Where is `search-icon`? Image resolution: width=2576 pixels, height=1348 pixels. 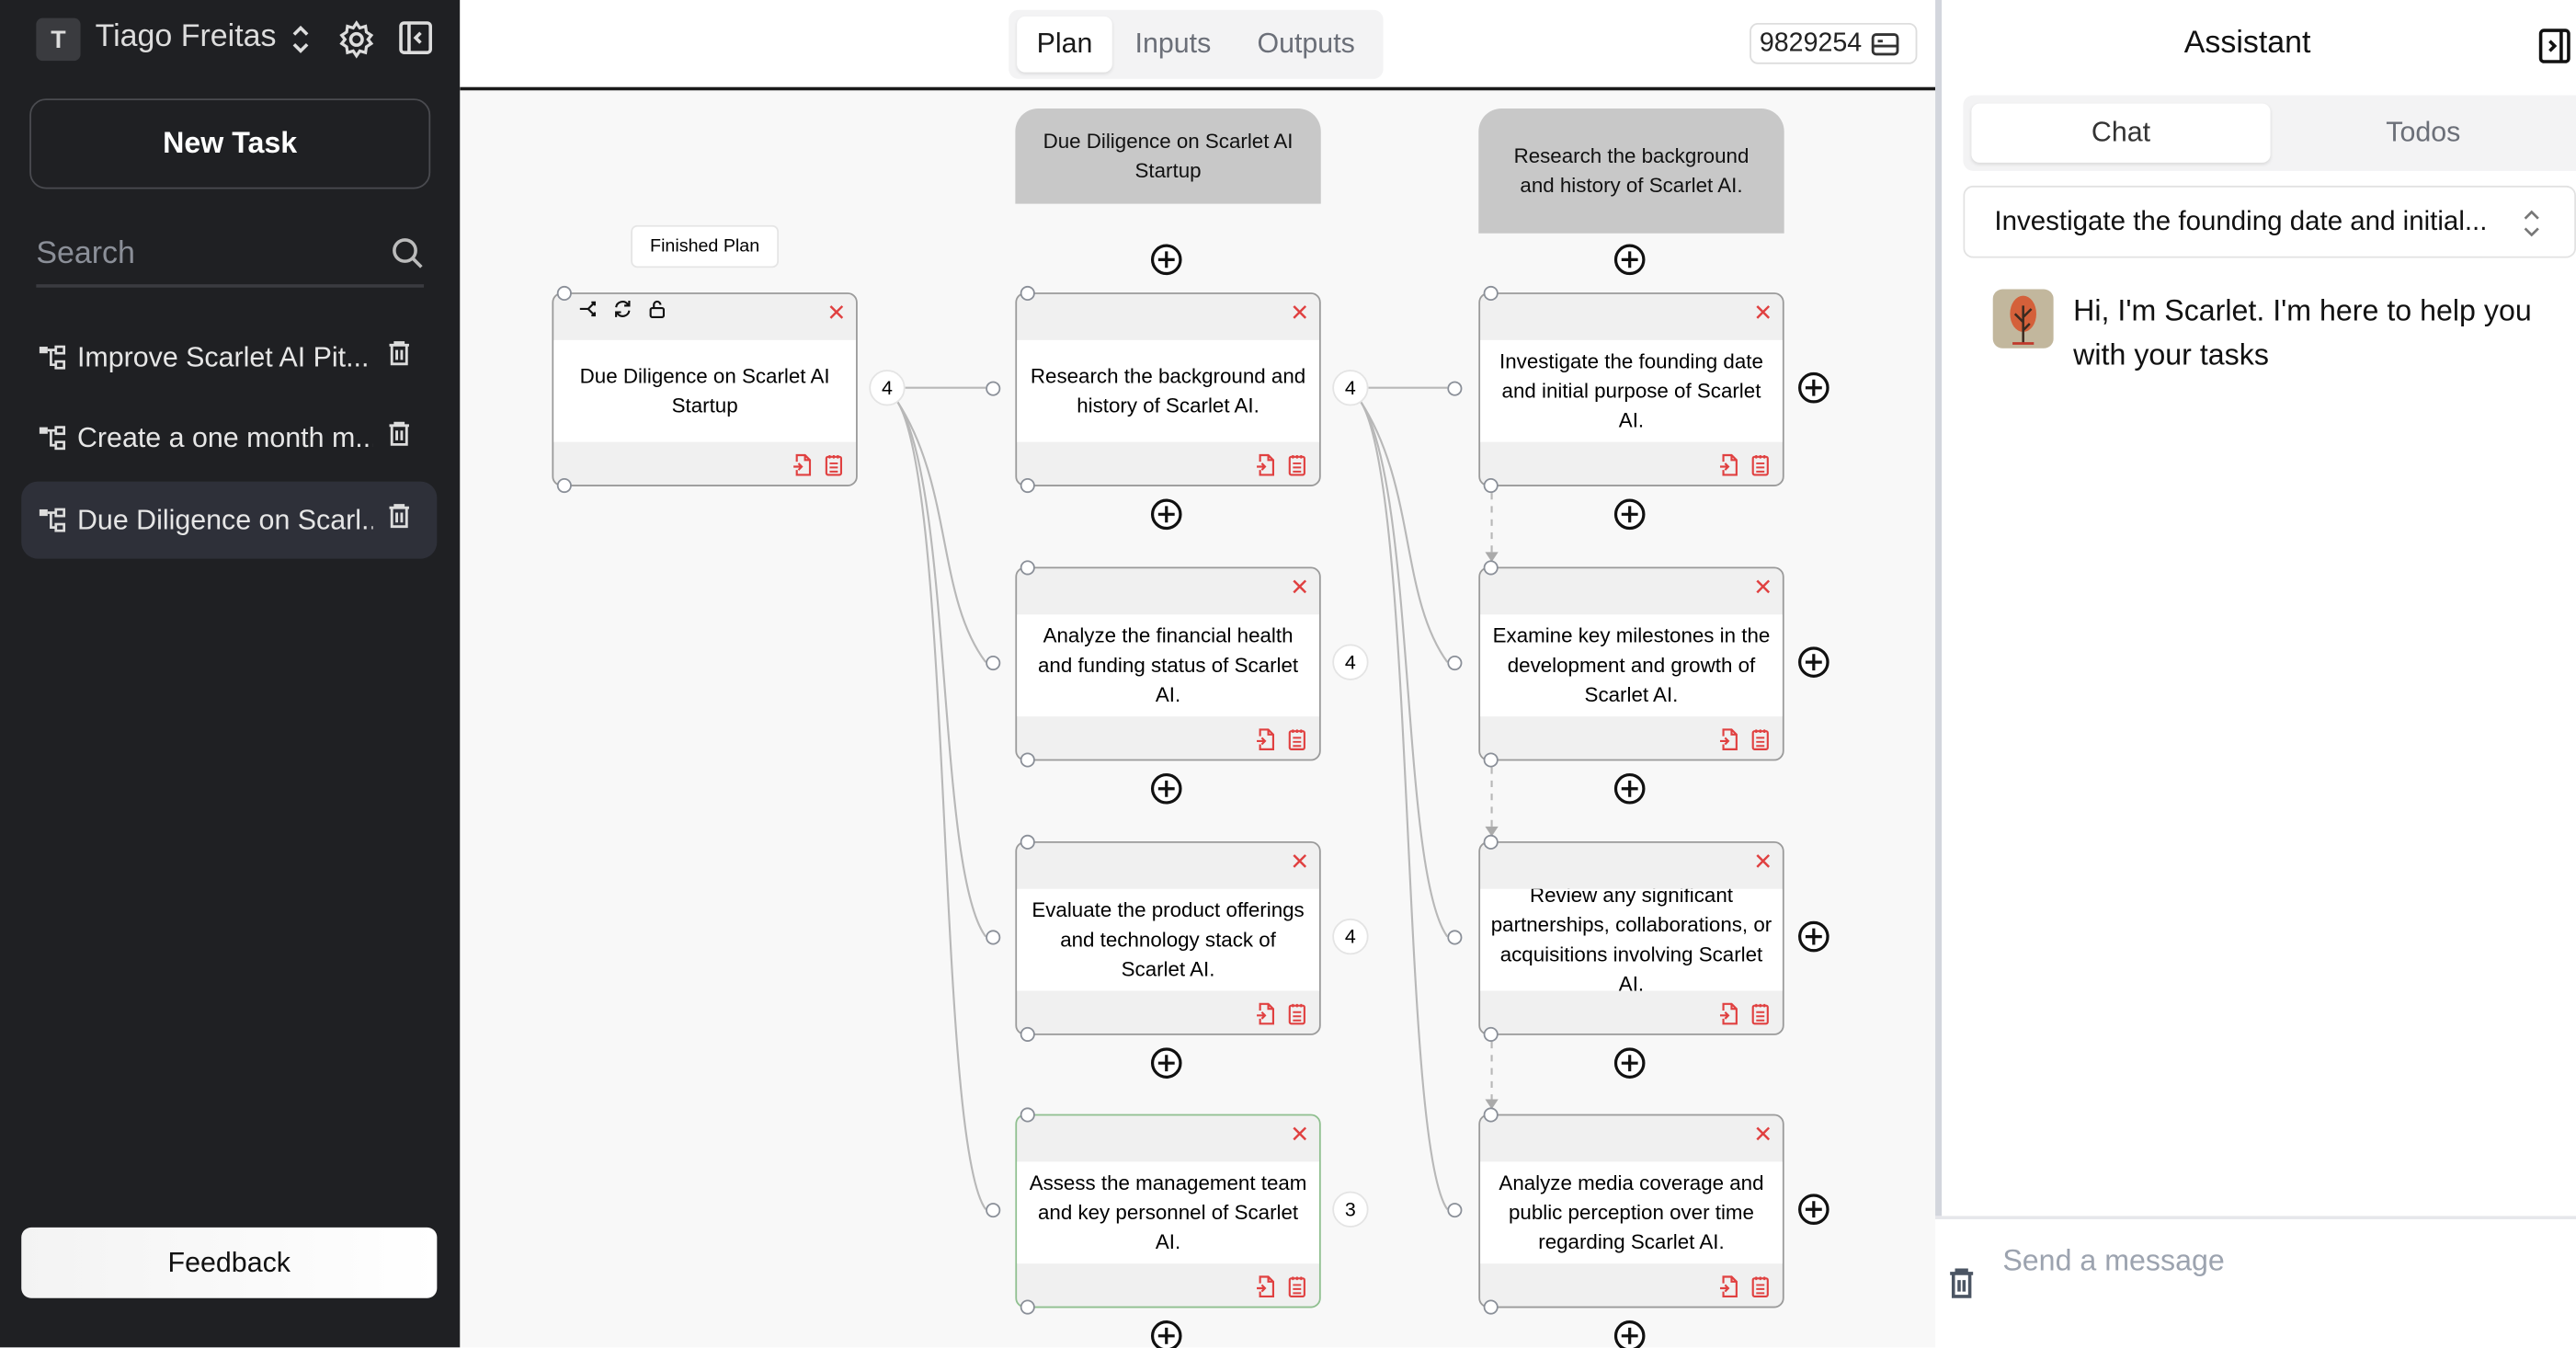 search-icon is located at coordinates (407, 253).